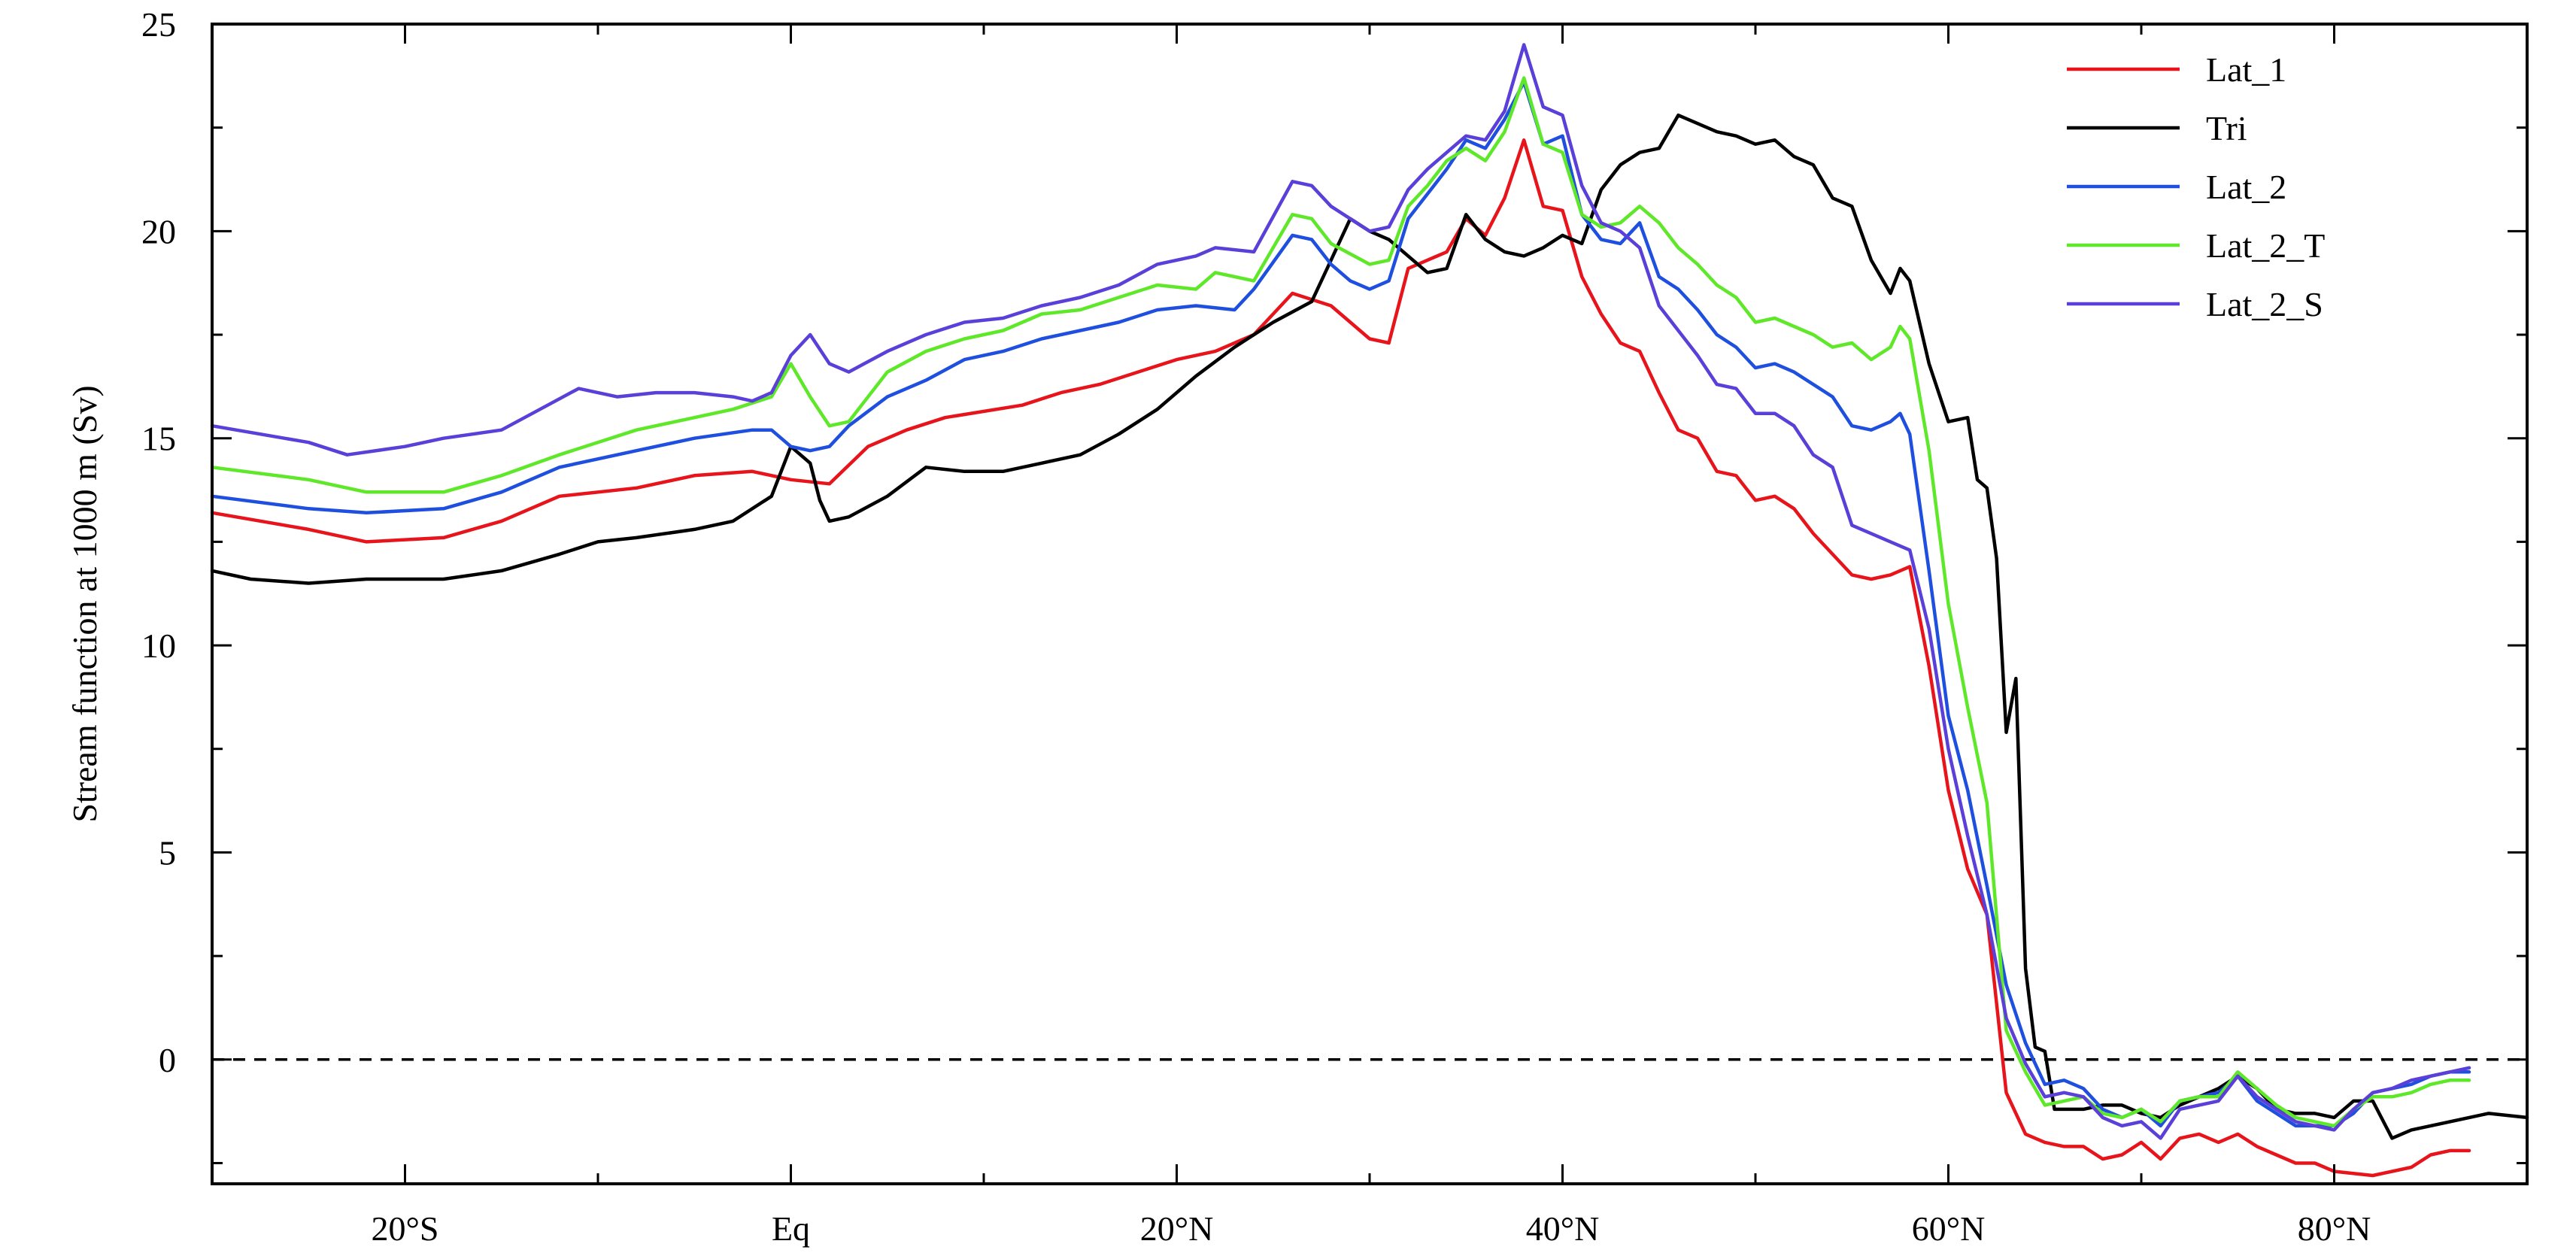  Describe the element at coordinates (405, 1228) in the screenshot. I see `x-tick-label: 20°S` at that location.